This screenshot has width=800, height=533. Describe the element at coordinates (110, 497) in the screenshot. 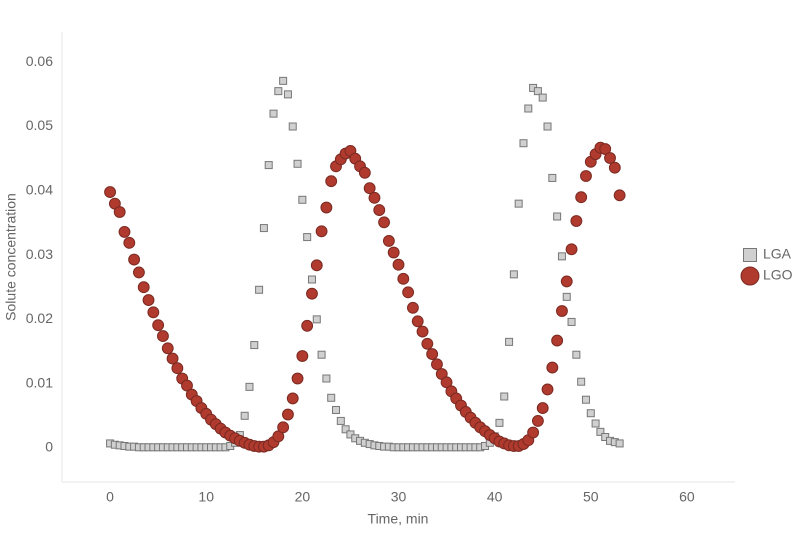

I see `x-tick-label: 0` at that location.